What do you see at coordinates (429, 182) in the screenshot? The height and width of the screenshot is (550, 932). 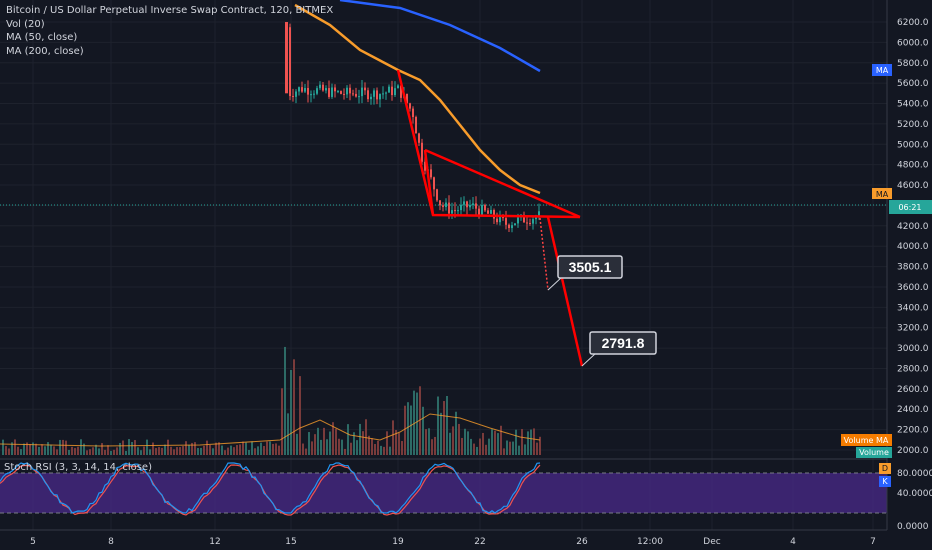 I see `pattern-left-edge` at bounding box center [429, 182].